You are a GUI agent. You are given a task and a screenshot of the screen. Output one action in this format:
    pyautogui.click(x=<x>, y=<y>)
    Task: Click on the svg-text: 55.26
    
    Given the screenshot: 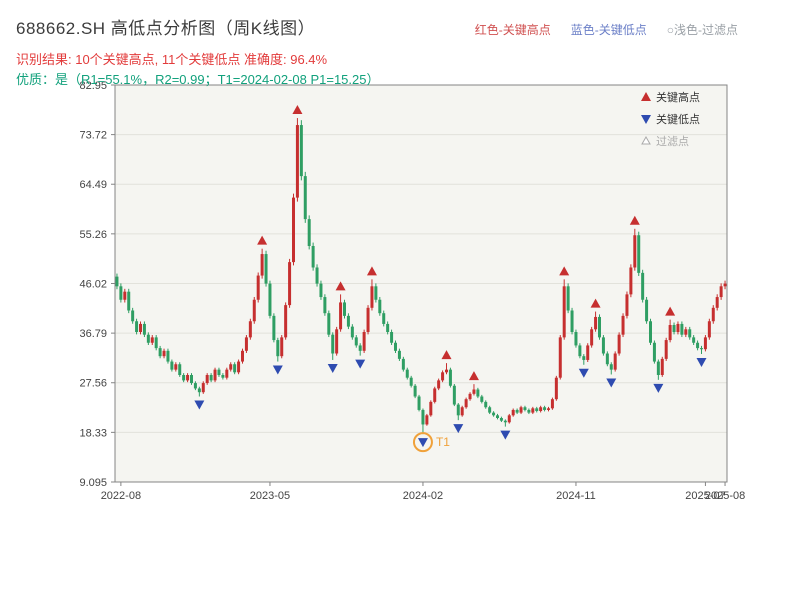 What is the action you would take?
    pyautogui.click(x=93, y=235)
    